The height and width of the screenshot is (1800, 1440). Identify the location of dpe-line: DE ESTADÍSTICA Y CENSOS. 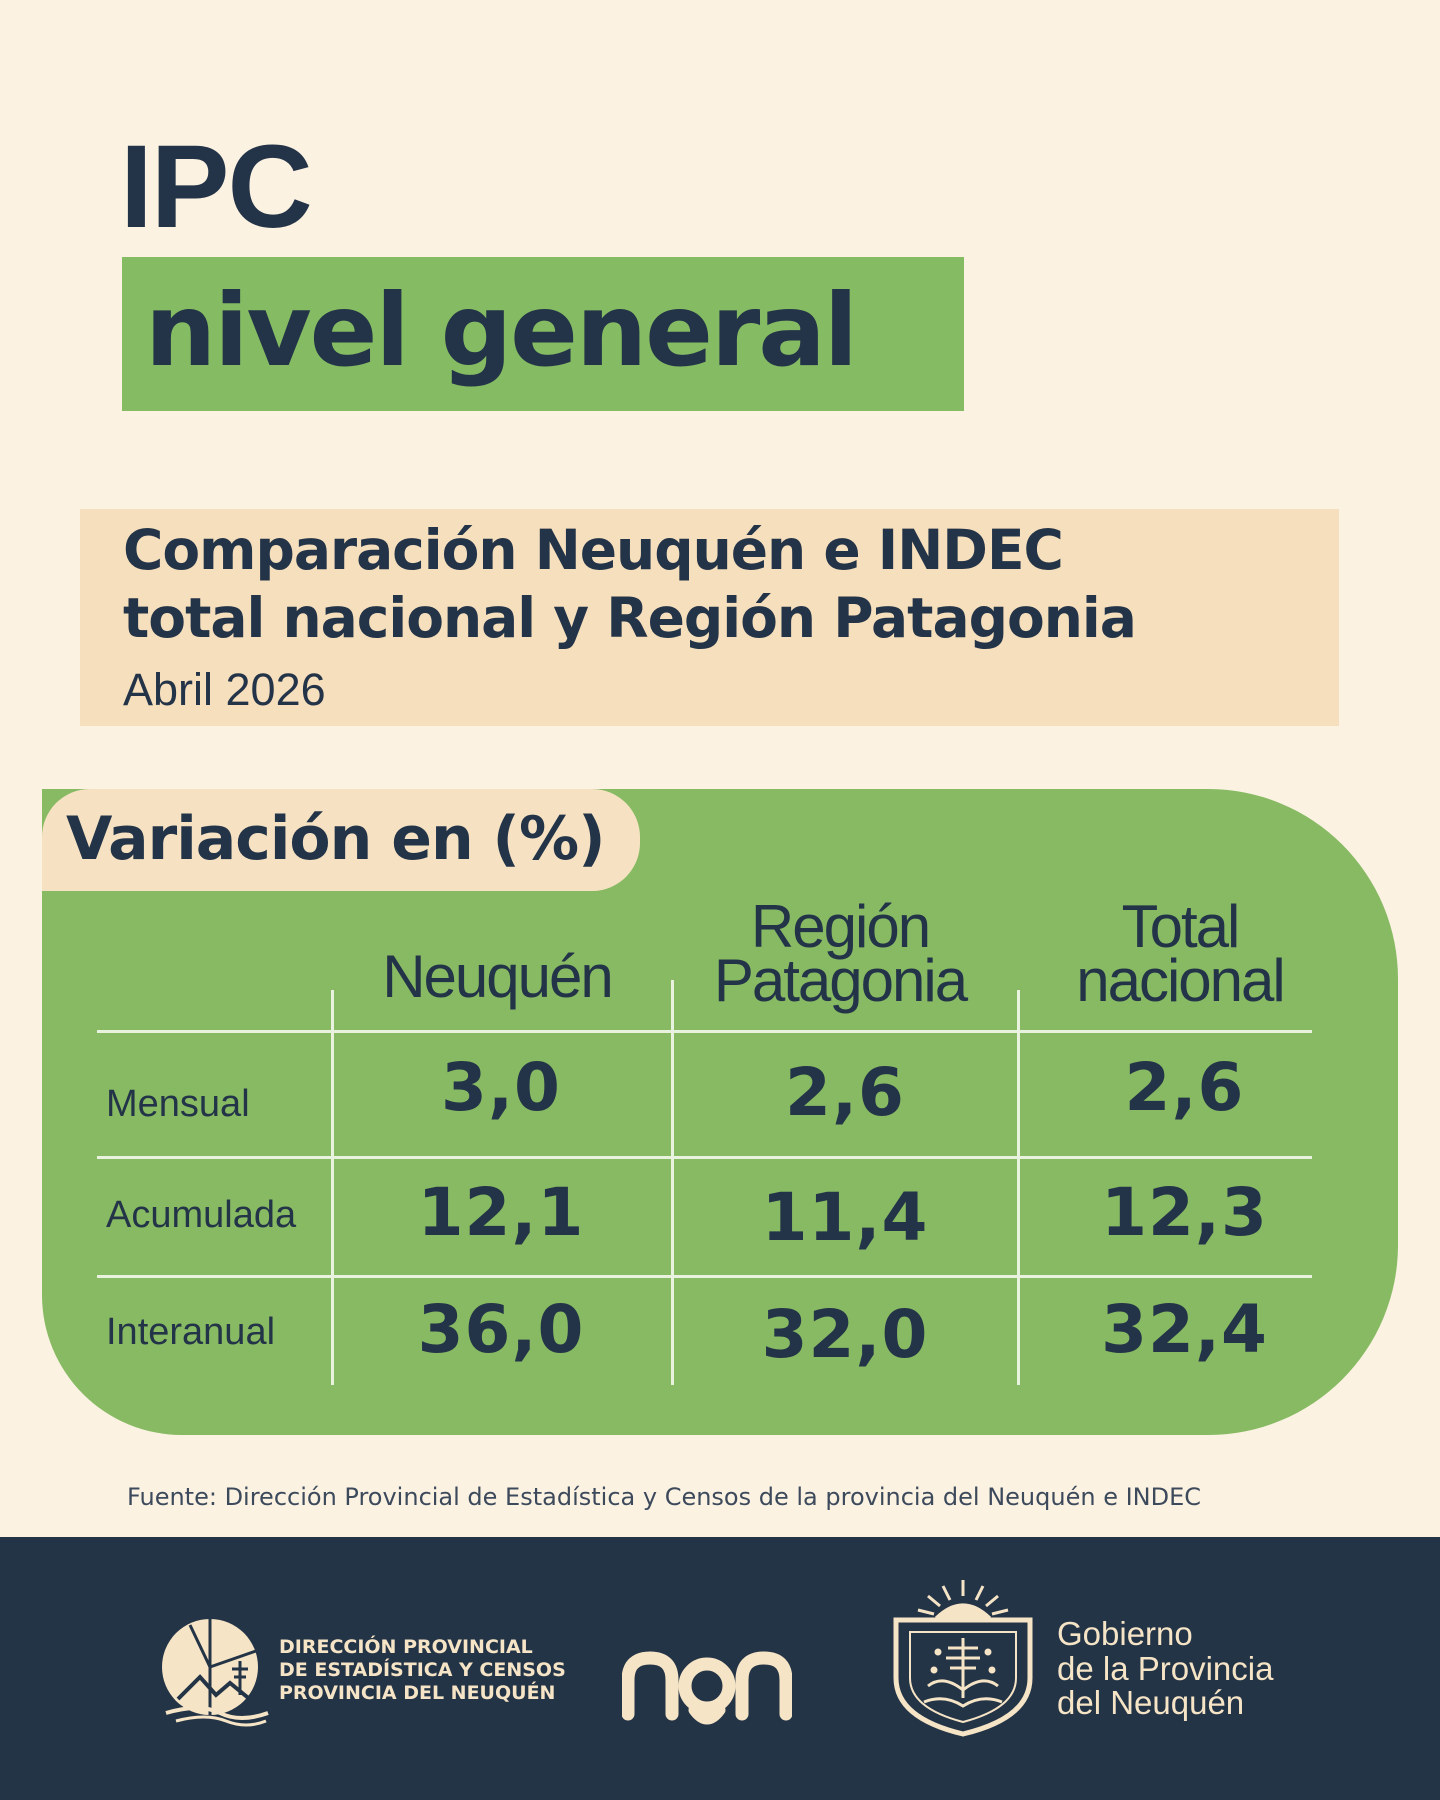
(422, 1669).